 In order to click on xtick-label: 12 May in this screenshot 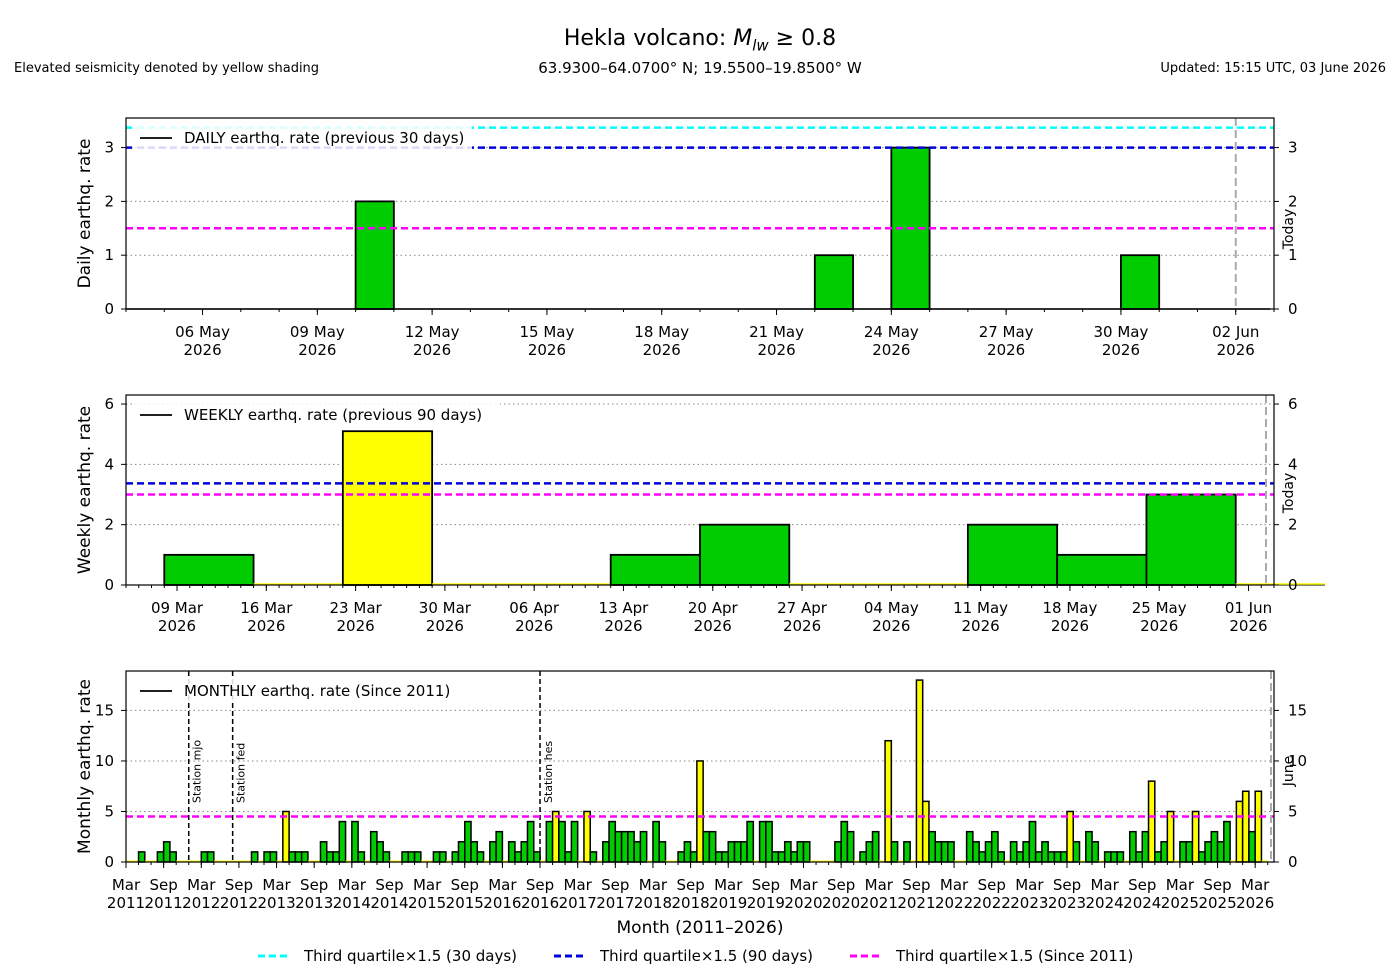, I will do `click(432, 332)`.